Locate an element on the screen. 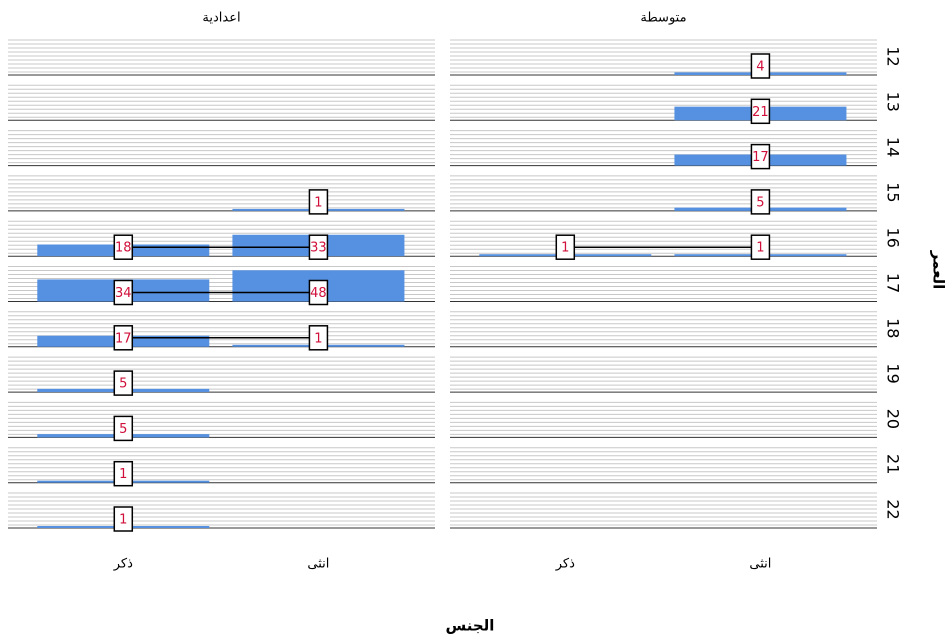 This screenshot has width=952, height=644. x-axis-title: الجنس is located at coordinates (470, 626).